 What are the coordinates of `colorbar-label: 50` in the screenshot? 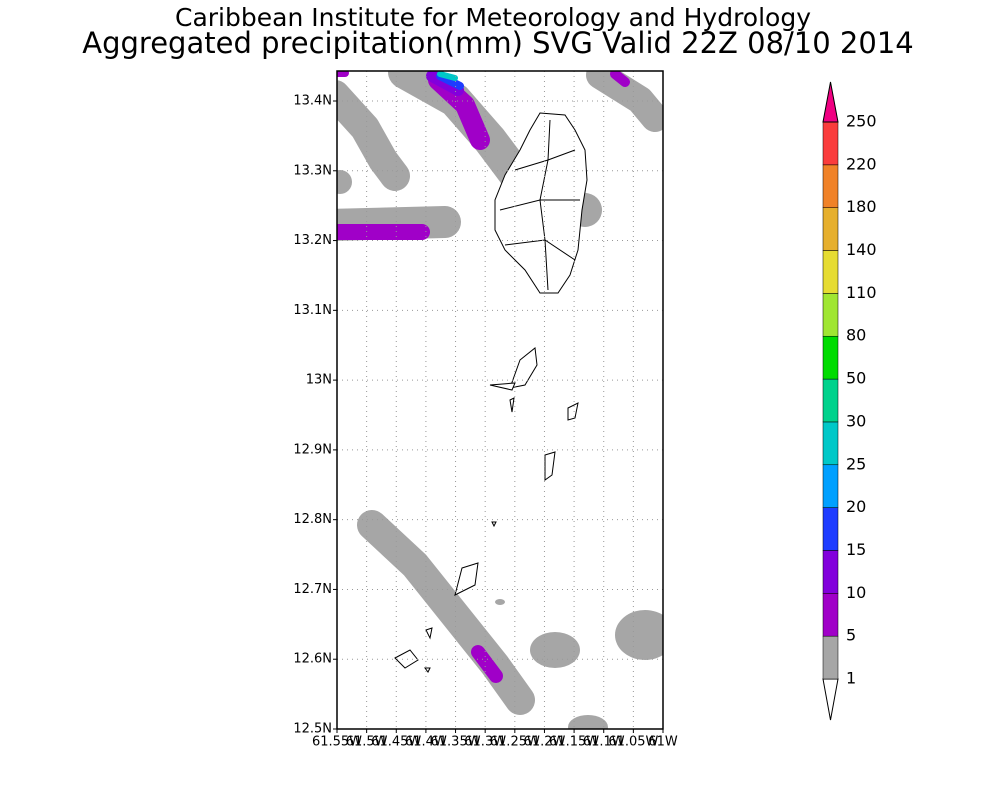 It's located at (856, 378).